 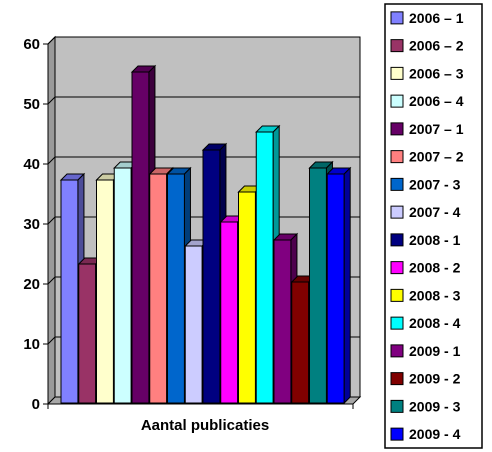 I want to click on legend-label: 2008 - 4, so click(x=435, y=323).